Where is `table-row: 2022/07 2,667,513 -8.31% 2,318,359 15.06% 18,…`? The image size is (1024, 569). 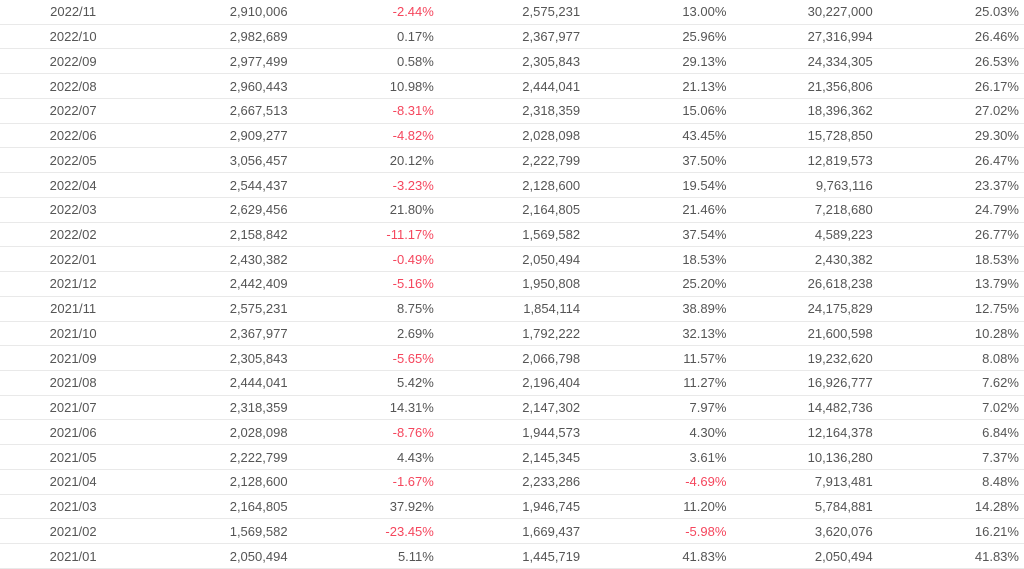 table-row: 2022/07 2,667,513 -8.31% 2,318,359 15.06% 18,… is located at coordinates (512, 111).